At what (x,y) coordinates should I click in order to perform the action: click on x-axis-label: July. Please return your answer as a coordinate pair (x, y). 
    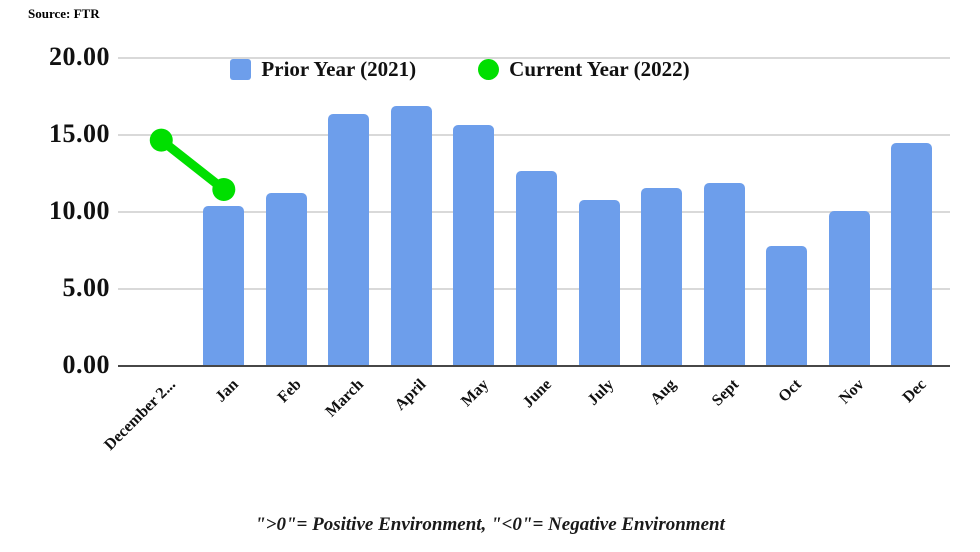
    Looking at the image, I should click on (601, 392).